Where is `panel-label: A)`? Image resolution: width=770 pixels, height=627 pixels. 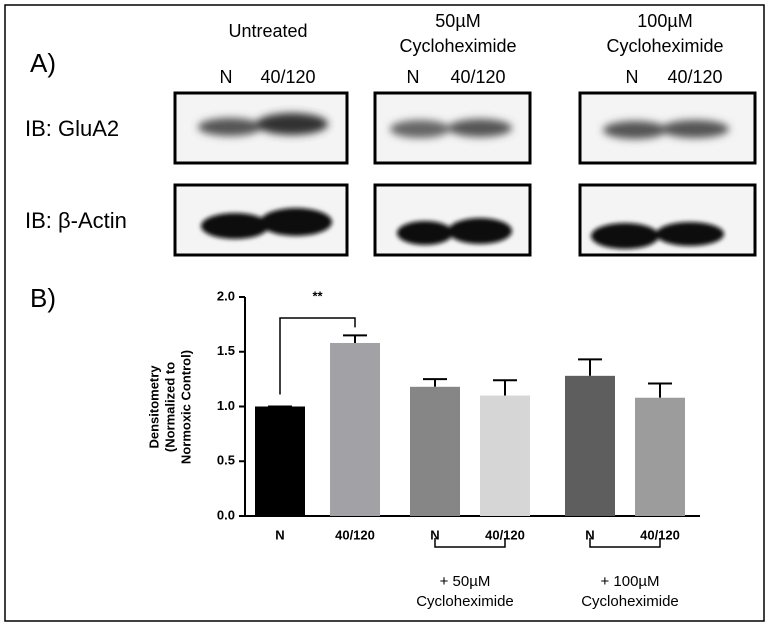 panel-label: A) is located at coordinates (43, 63).